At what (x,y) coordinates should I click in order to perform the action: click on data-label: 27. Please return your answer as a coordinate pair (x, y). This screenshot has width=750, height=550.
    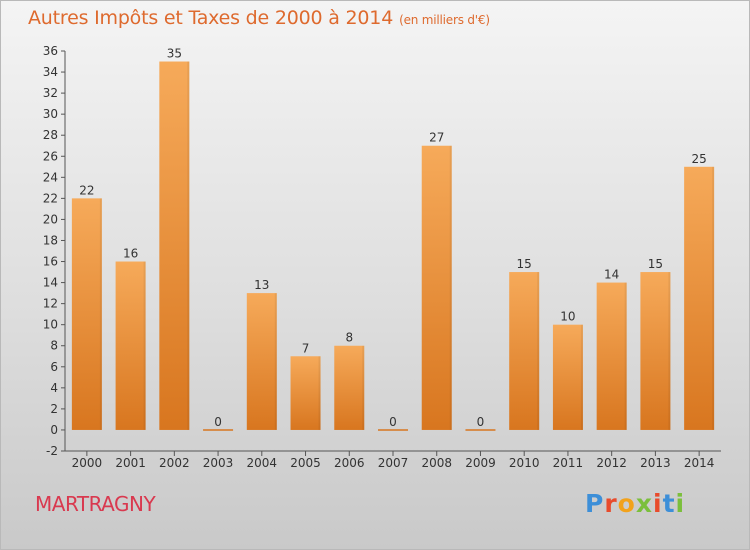
    Looking at the image, I should click on (436, 138).